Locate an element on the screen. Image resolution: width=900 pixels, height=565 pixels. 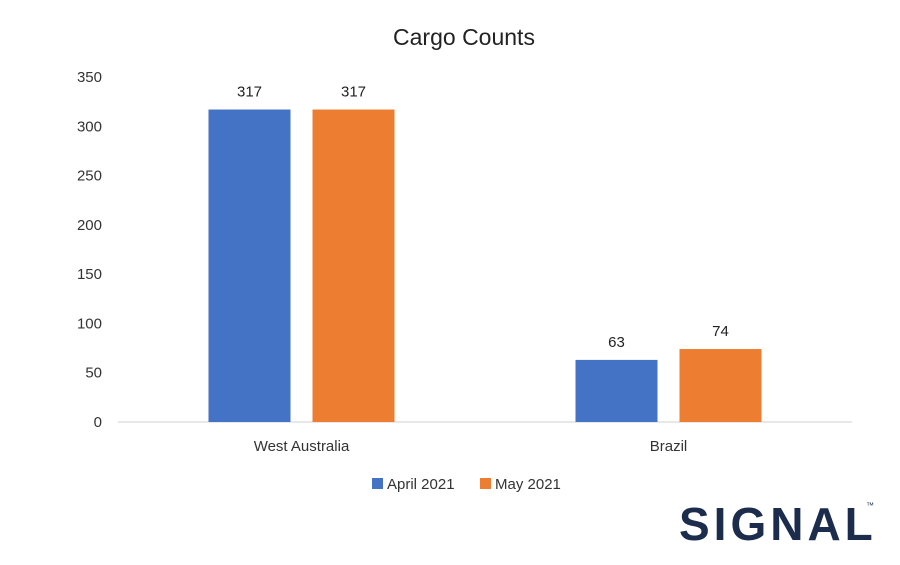
x-tick-label: West Australia is located at coordinates (302, 446).